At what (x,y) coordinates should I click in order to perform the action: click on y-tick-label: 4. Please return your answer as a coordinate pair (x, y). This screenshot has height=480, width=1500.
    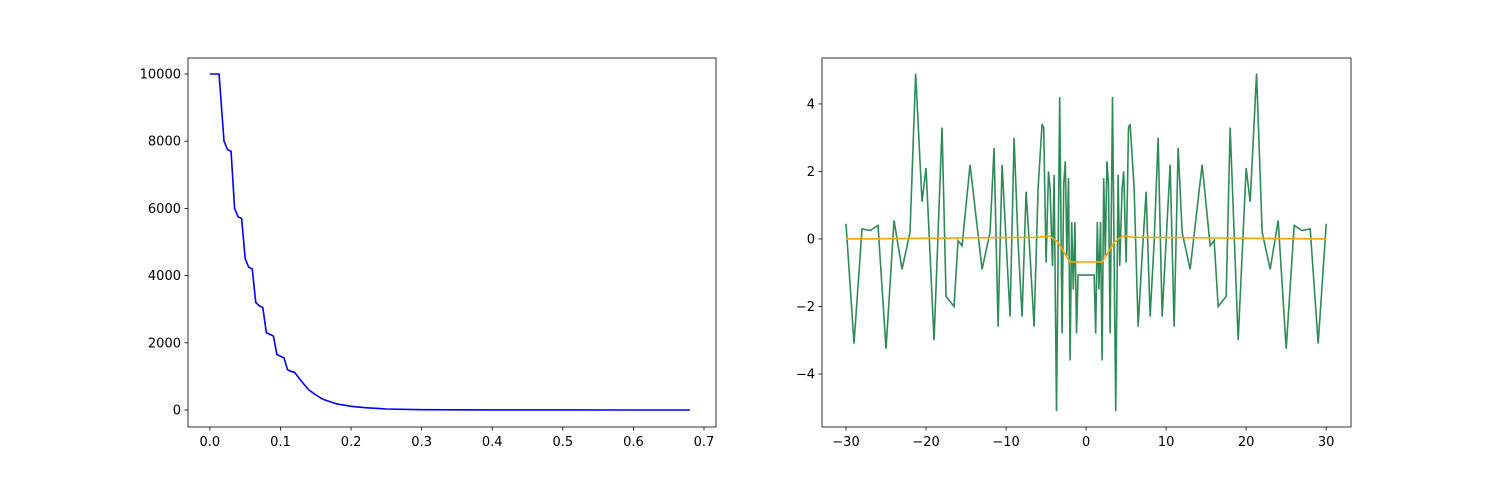
    Looking at the image, I should click on (811, 104).